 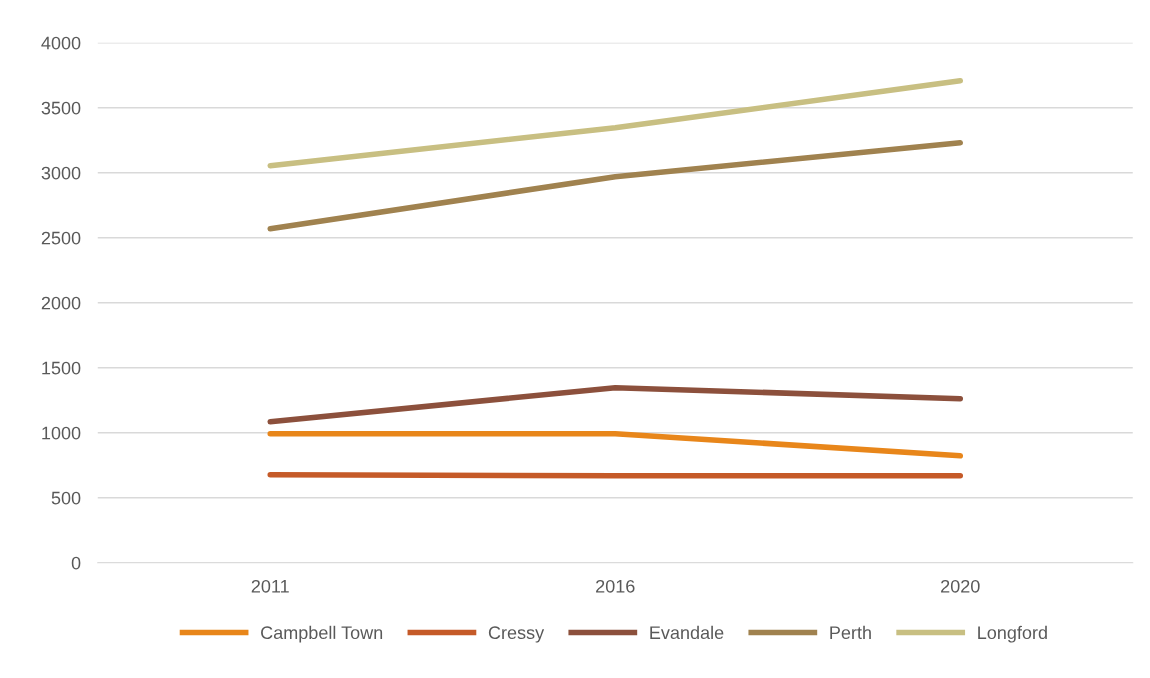 What do you see at coordinates (76, 563) in the screenshot?
I see `y-tick-label: 0` at bounding box center [76, 563].